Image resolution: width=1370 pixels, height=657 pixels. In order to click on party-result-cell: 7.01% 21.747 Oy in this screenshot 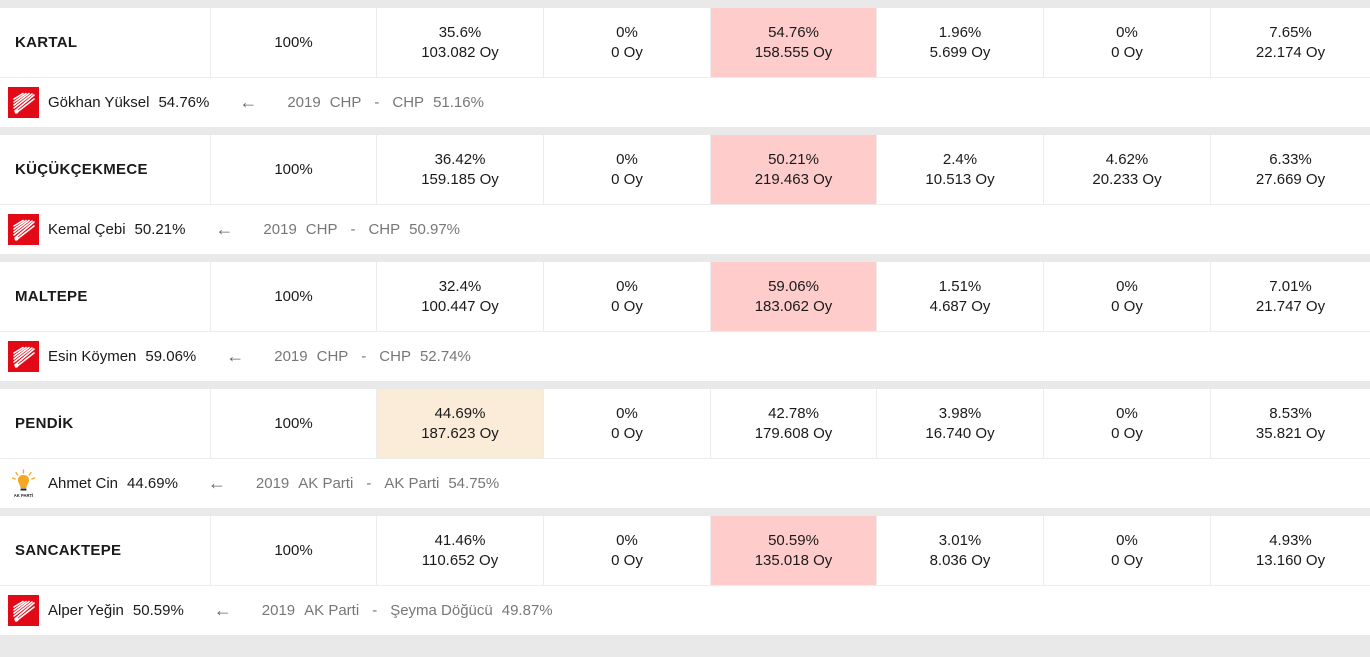, I will do `click(1290, 296)`.